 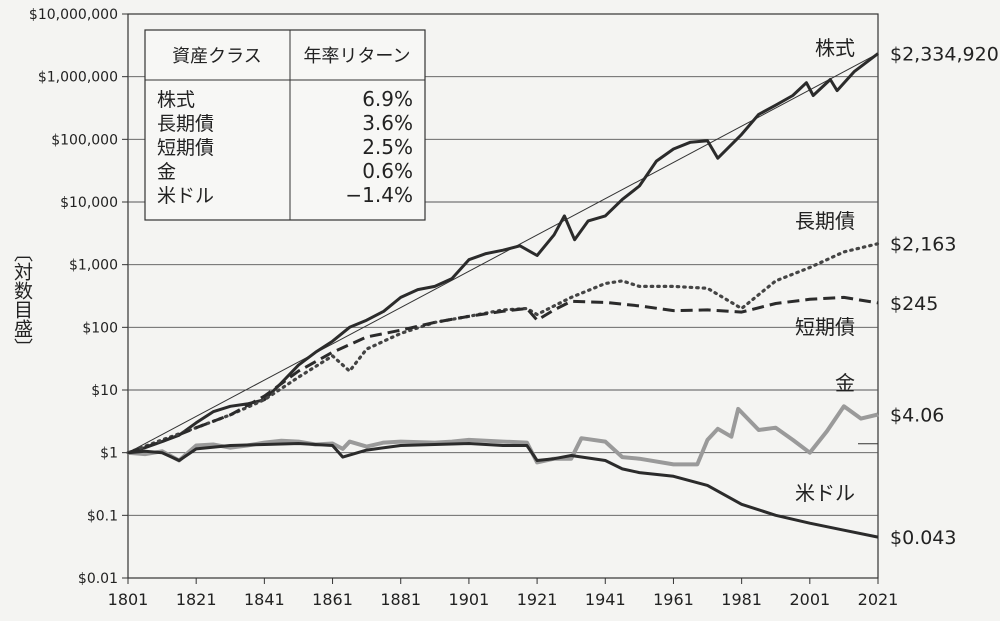 What do you see at coordinates (400, 599) in the screenshot?
I see `x-tick-label: 1881` at bounding box center [400, 599].